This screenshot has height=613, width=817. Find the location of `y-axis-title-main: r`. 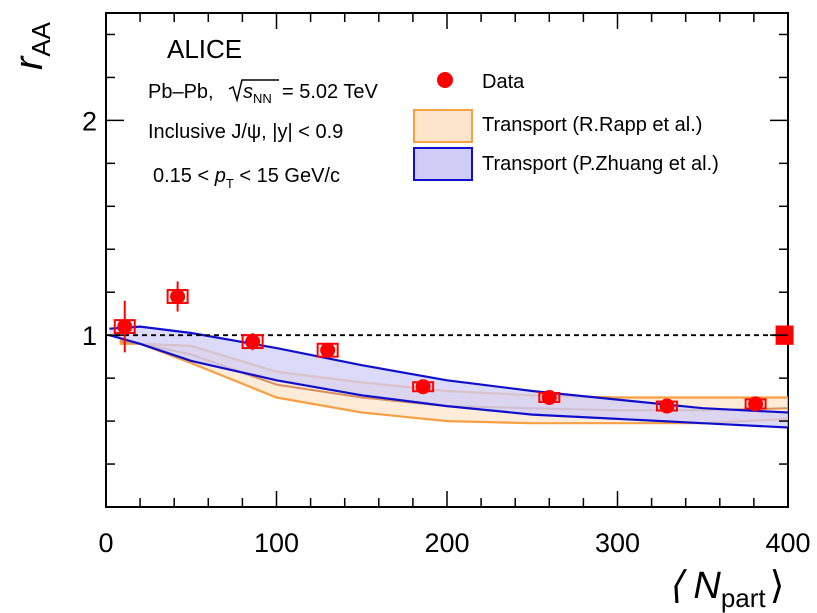

y-axis-title-main: r is located at coordinates (29, 62).